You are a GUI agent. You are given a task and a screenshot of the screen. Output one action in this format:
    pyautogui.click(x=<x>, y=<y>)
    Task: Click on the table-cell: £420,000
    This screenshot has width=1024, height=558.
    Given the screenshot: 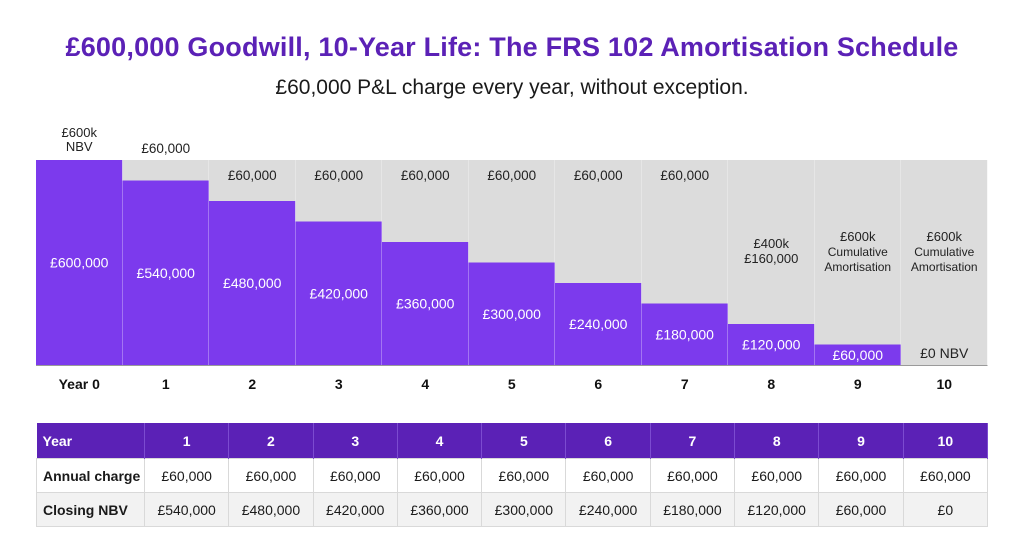 What is the action you would take?
    pyautogui.click(x=355, y=509)
    